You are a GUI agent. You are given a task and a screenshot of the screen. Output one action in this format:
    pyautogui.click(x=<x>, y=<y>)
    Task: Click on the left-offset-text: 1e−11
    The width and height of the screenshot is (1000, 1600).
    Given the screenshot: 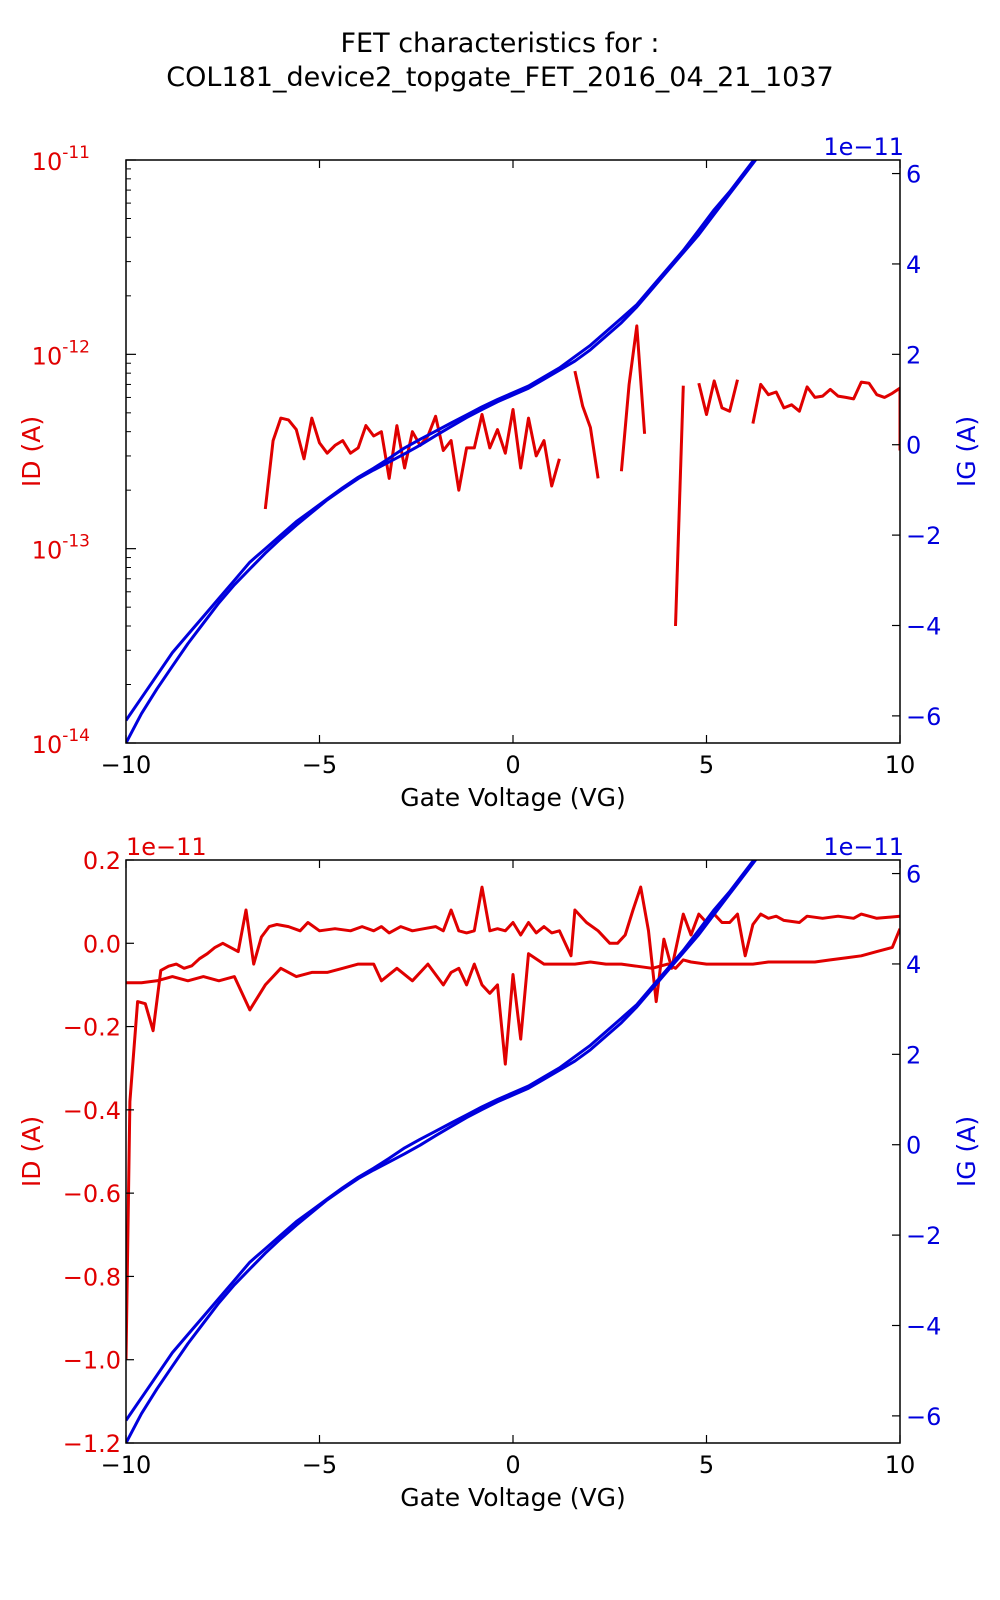 What is the action you would take?
    pyautogui.click(x=166, y=847)
    